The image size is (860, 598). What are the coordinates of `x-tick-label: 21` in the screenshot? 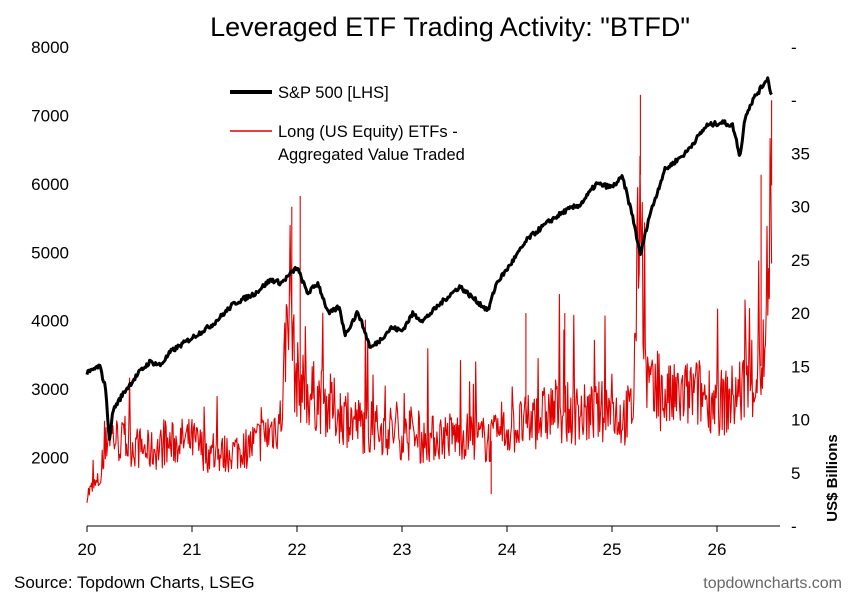 It's located at (192, 549).